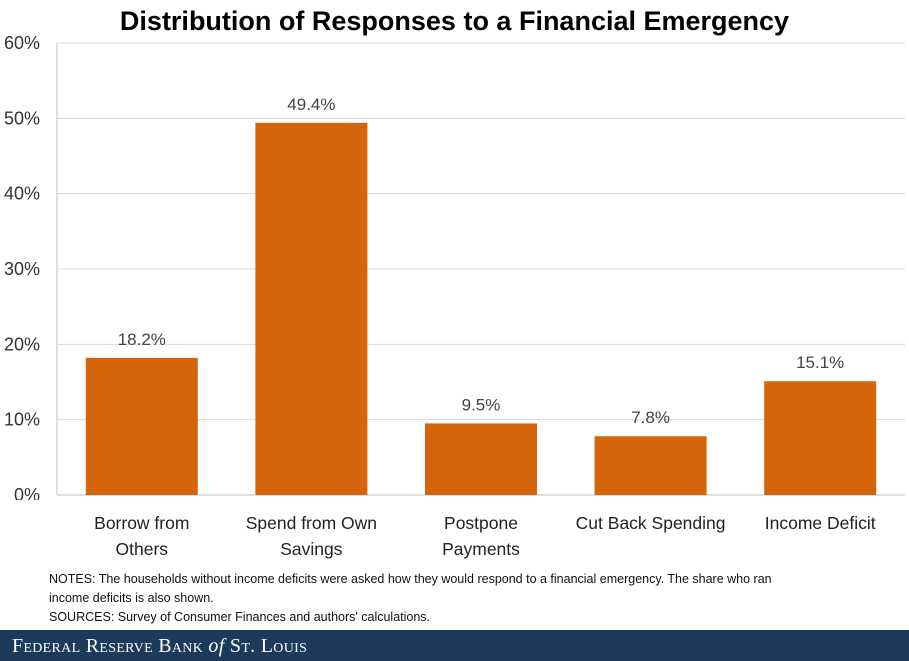  I want to click on y-tick-label: 10%, so click(22, 420).